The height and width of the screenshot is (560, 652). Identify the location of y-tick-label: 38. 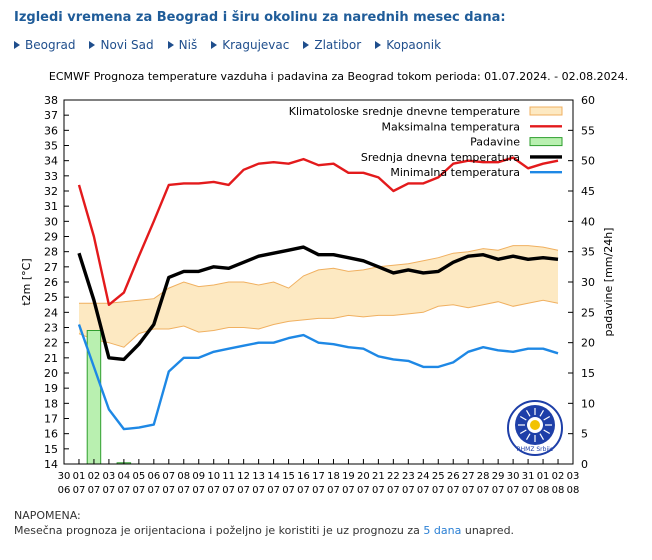
(51, 100).